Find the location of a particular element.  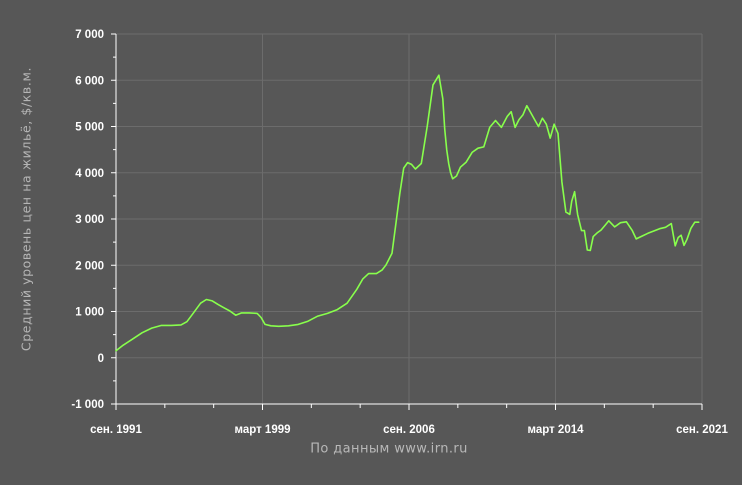

y-tick-label: 5 000 is located at coordinates (89, 128).